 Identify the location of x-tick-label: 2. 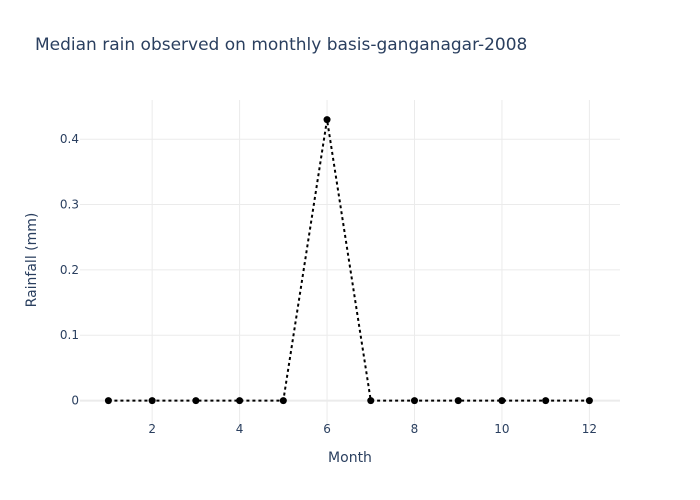
(152, 429).